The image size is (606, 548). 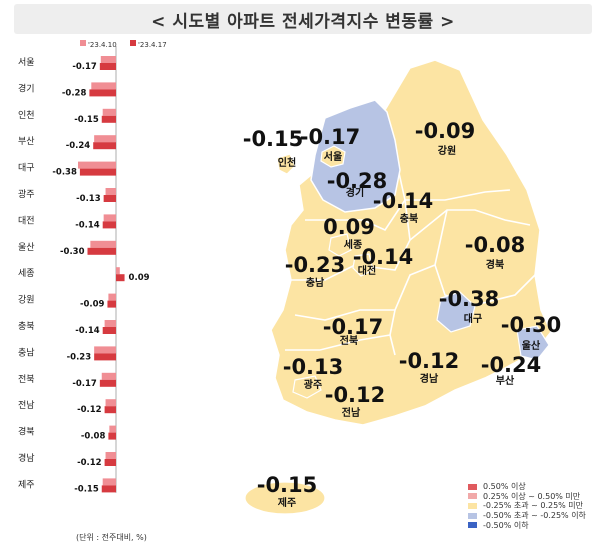 What do you see at coordinates (139, 278) in the screenshot?
I see `value-label: 0.09` at bounding box center [139, 278].